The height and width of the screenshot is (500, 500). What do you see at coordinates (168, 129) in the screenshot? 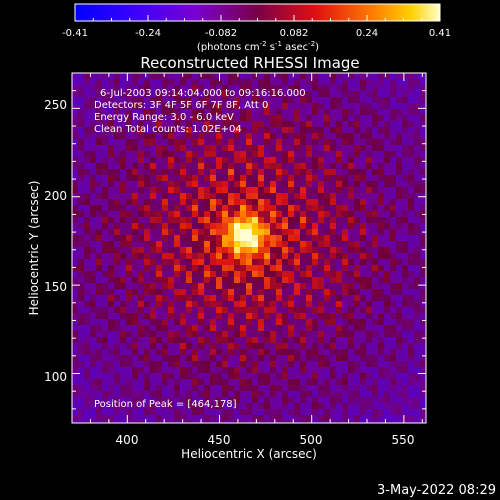
I see `annotation-clean: Clean Total counts: 1.02E+04` at bounding box center [168, 129].